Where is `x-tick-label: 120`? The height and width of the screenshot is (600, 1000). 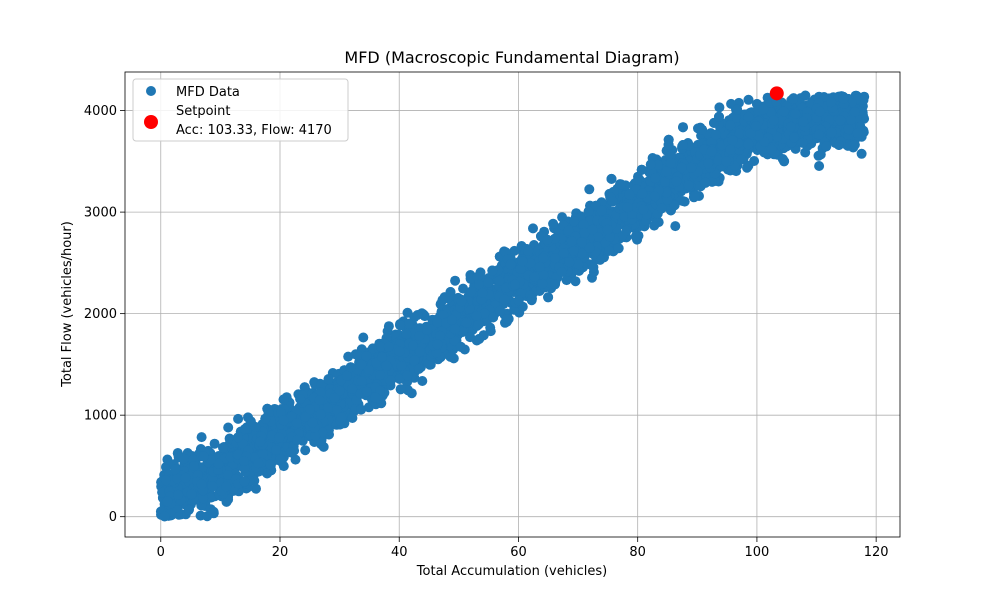
x-tick-label: 120 is located at coordinates (876, 552).